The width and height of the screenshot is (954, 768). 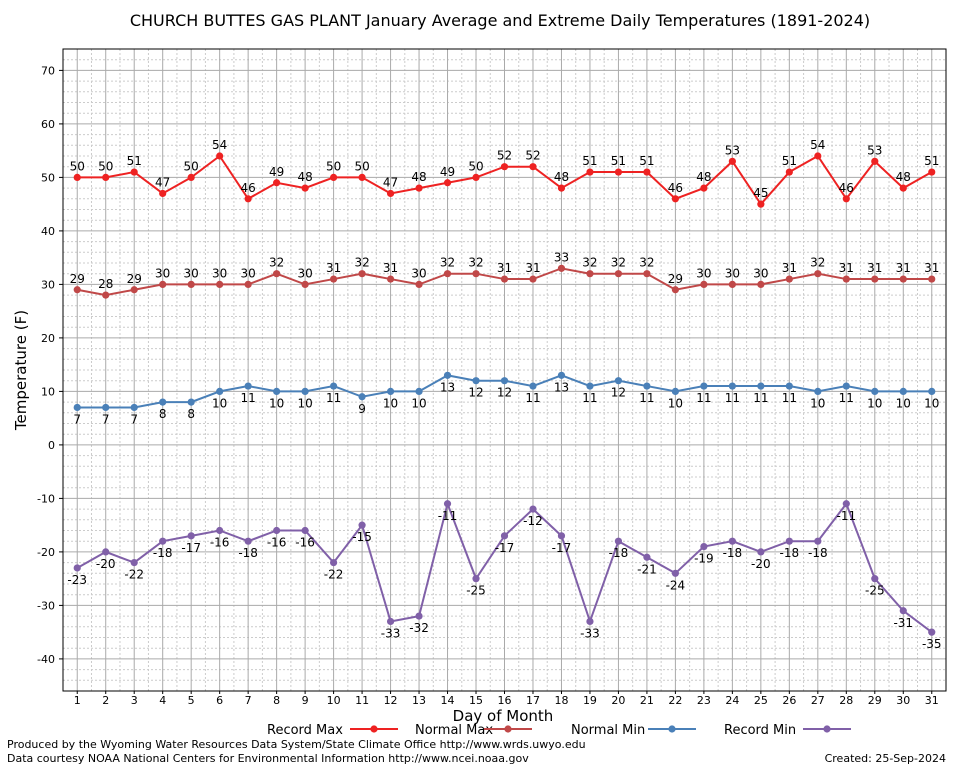 I want to click on record-max-data-label: 51, so click(x=134, y=161).